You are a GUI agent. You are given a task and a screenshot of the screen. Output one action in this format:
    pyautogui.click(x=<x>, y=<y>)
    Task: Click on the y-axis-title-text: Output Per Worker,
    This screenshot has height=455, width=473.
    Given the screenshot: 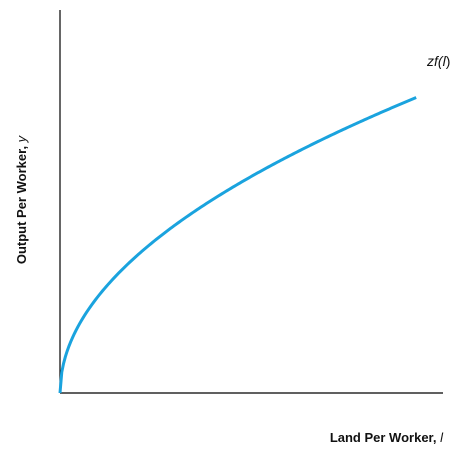 What is the action you would take?
    pyautogui.click(x=21, y=203)
    